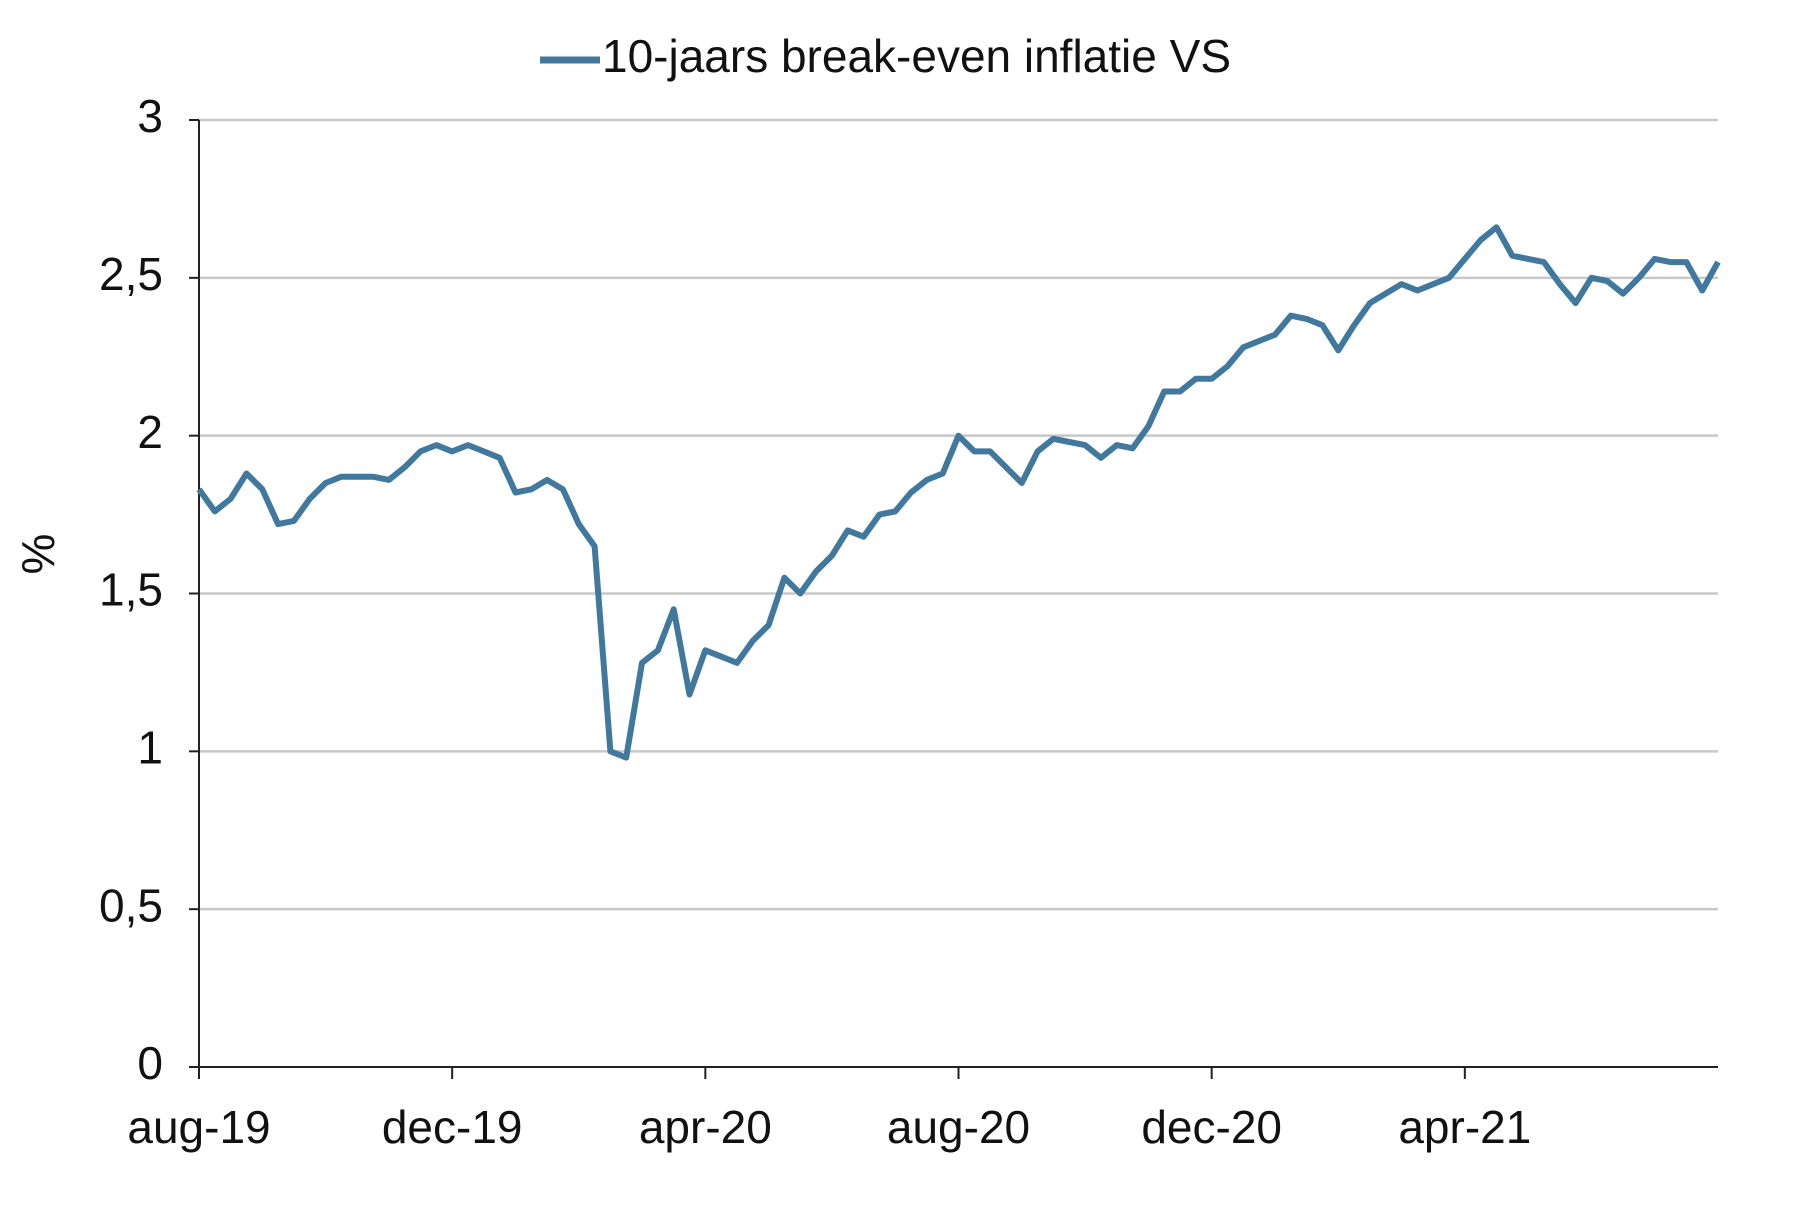 This screenshot has height=1209, width=1806. Describe the element at coordinates (958, 1127) in the screenshot. I see `x-tick-label: aug-20` at that location.